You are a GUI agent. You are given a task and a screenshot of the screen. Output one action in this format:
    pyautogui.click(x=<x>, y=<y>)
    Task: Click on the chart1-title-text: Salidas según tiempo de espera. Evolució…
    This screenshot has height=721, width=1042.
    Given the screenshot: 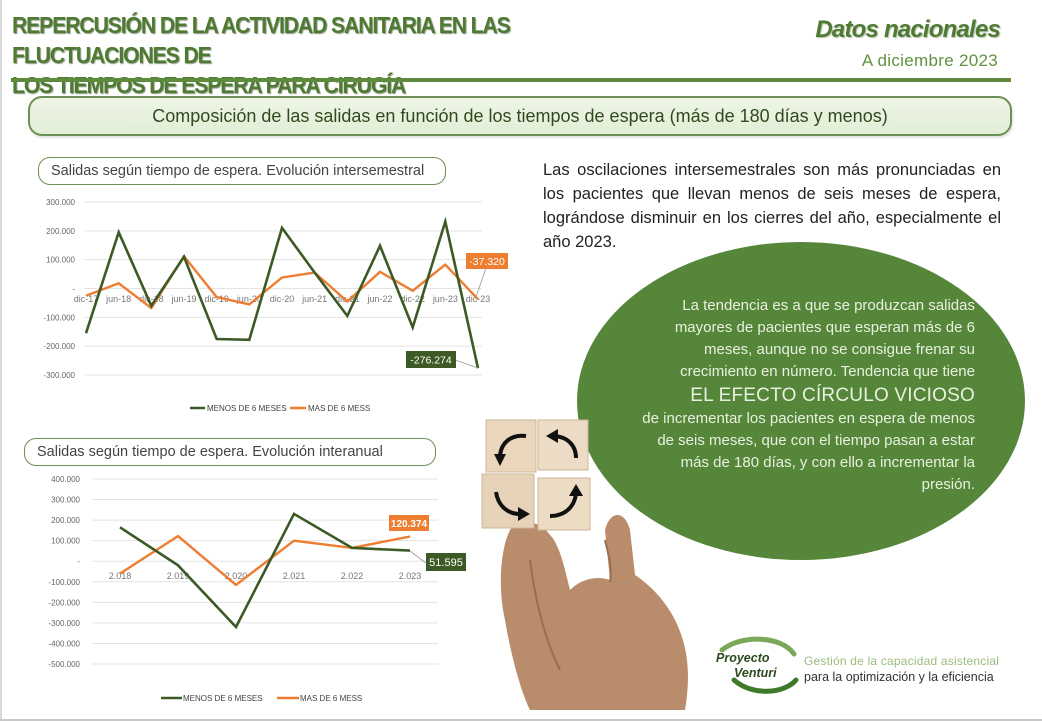 What is the action you would take?
    pyautogui.click(x=238, y=171)
    